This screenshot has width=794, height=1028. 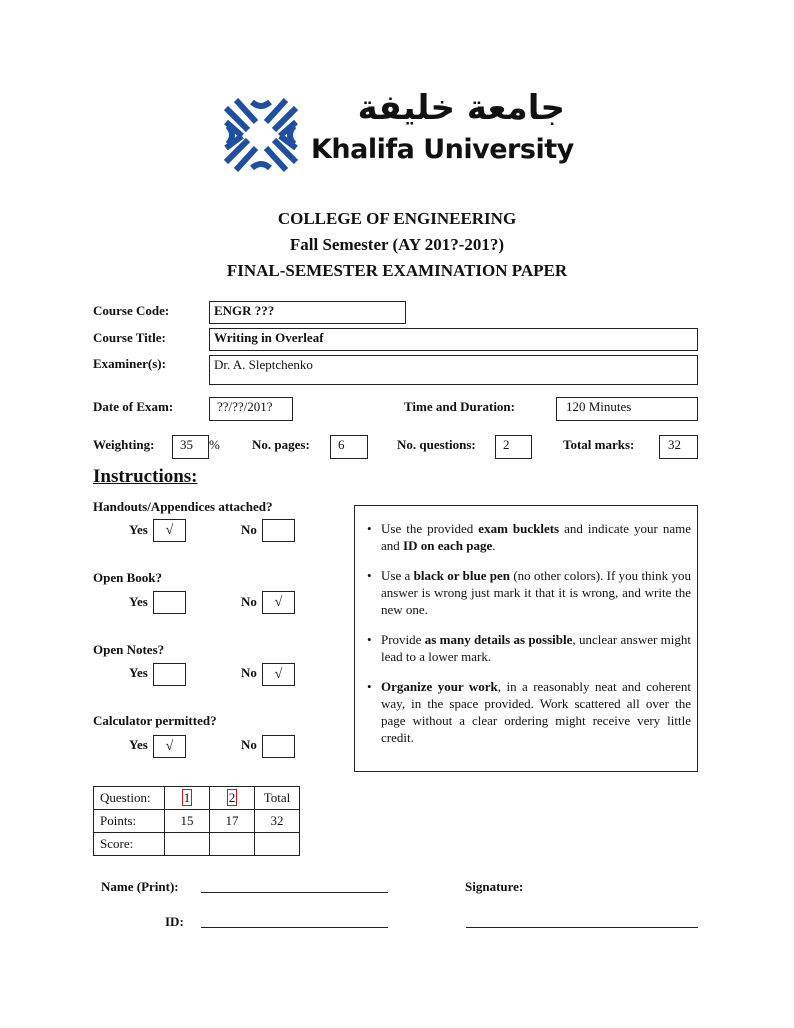 I want to click on pages-field: 6, so click(x=349, y=447).